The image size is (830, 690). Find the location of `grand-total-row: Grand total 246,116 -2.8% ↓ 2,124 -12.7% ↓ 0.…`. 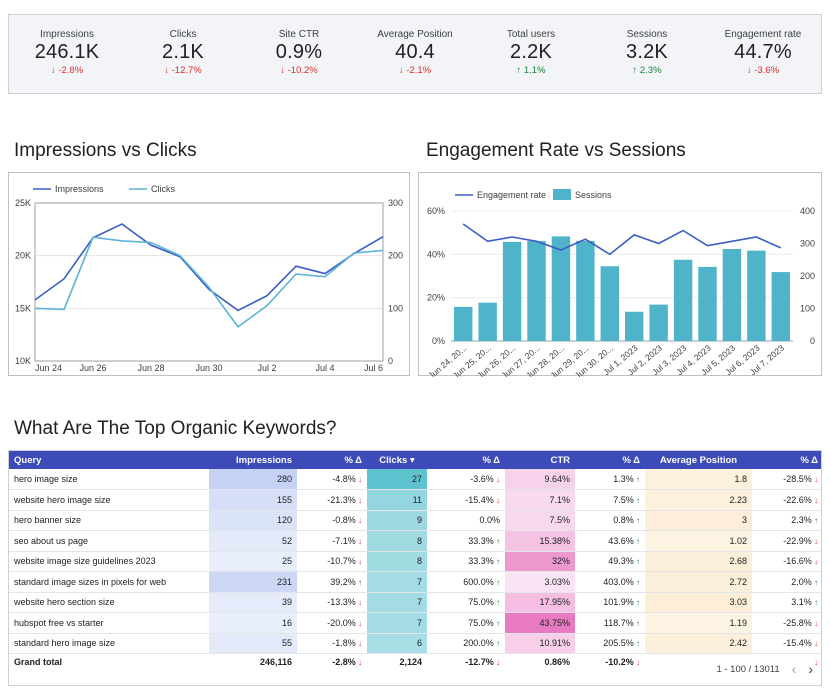

grand-total-row: Grand total 246,116 -2.8% ↓ 2,124 -12.7% ↓ 0.… is located at coordinates (415, 661).